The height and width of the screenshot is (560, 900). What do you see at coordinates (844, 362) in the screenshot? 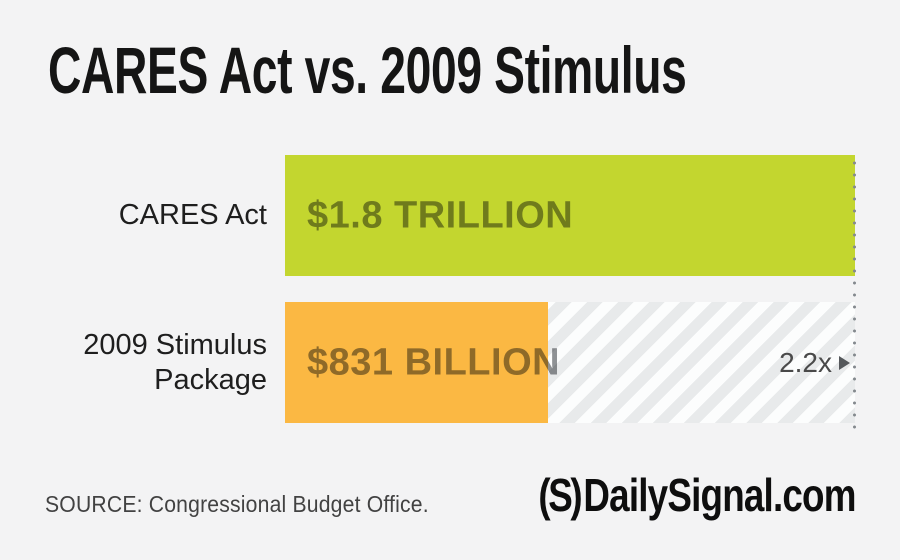
I see `arrow-right-icon` at bounding box center [844, 362].